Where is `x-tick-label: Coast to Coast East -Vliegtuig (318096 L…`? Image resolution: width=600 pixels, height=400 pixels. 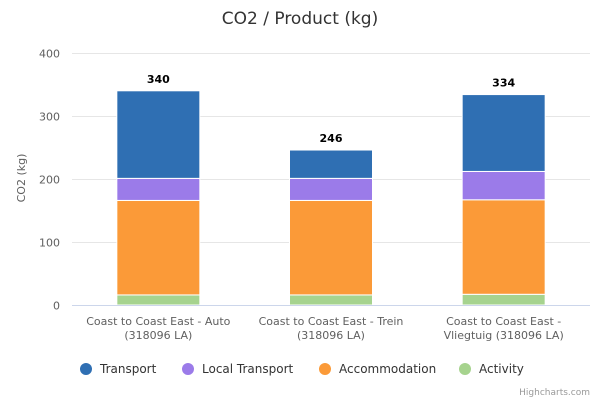 x-tick-label: Coast to Coast East -Vliegtuig (318096 L… is located at coordinates (504, 328).